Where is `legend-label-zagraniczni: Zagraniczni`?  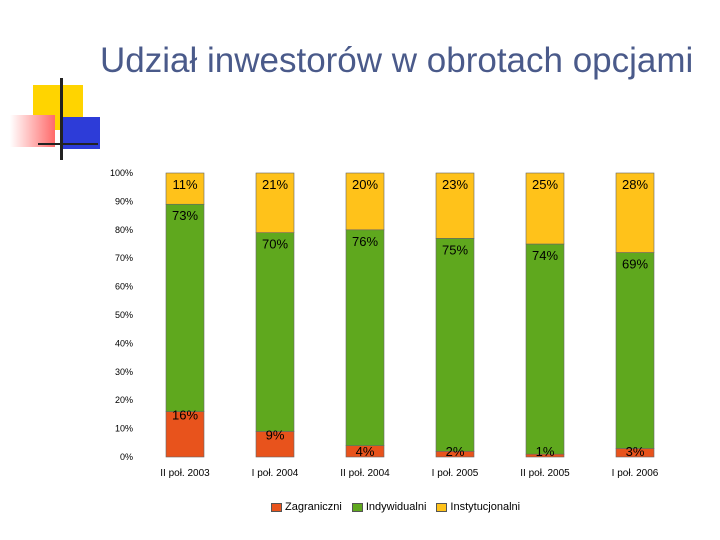
legend-label-zagraniczni: Zagraniczni is located at coordinates (313, 507).